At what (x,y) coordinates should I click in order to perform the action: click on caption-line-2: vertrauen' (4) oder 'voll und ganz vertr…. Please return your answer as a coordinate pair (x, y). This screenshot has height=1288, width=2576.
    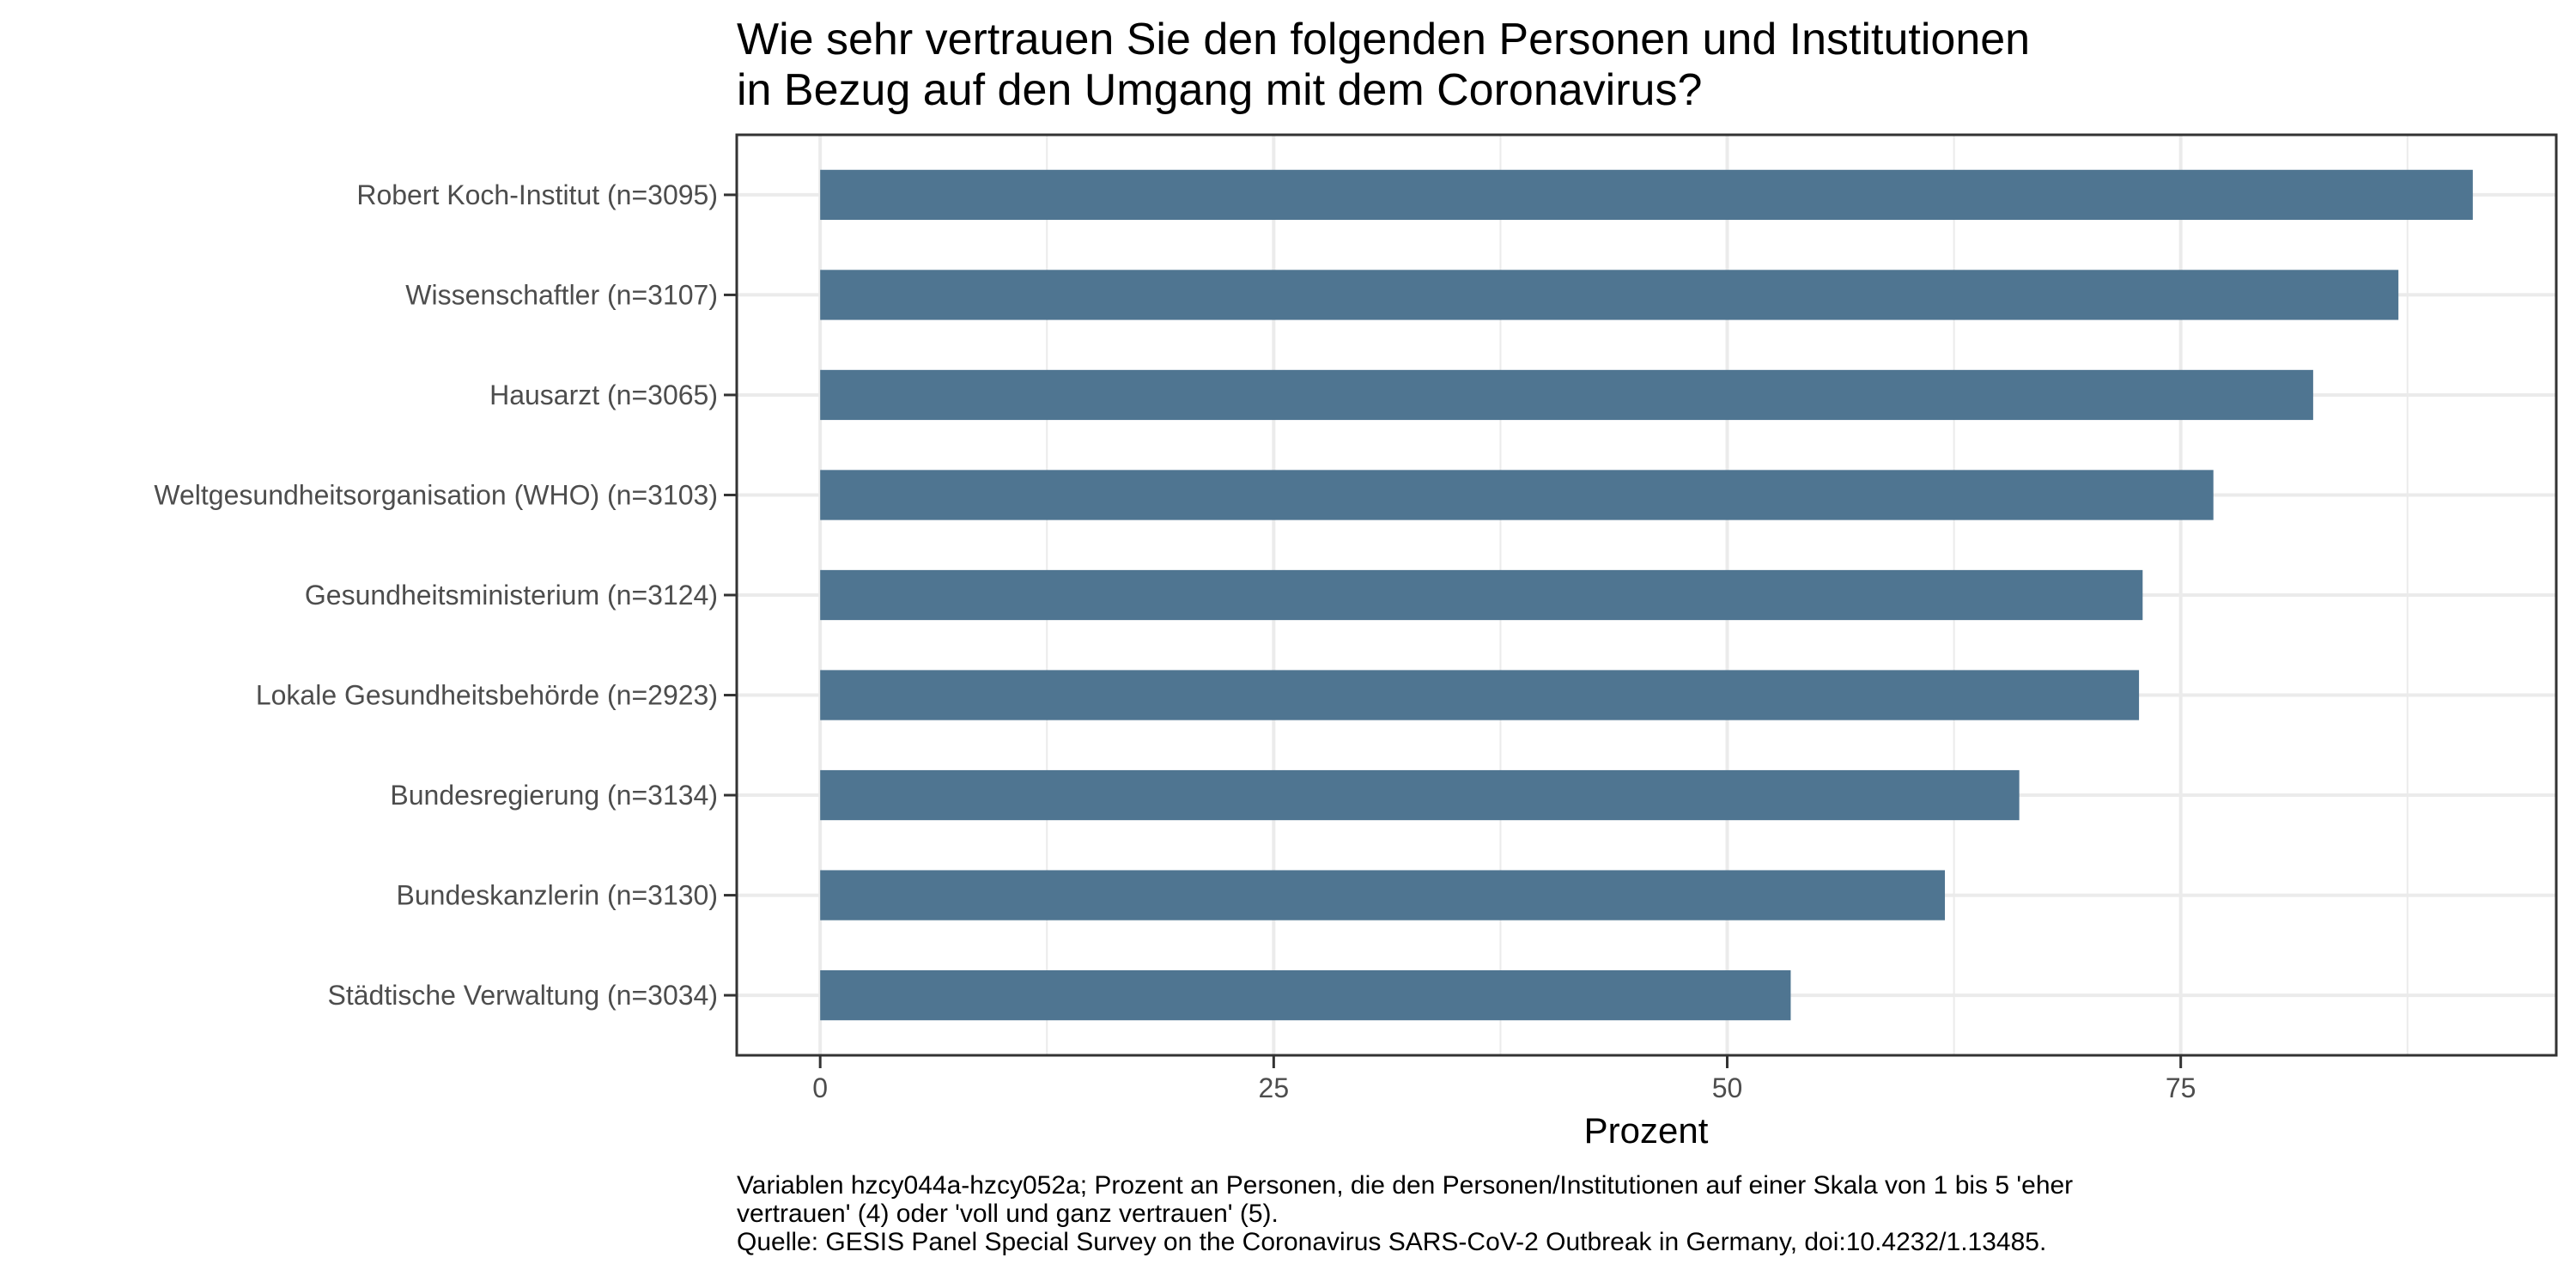
    Looking at the image, I should click on (1008, 1214).